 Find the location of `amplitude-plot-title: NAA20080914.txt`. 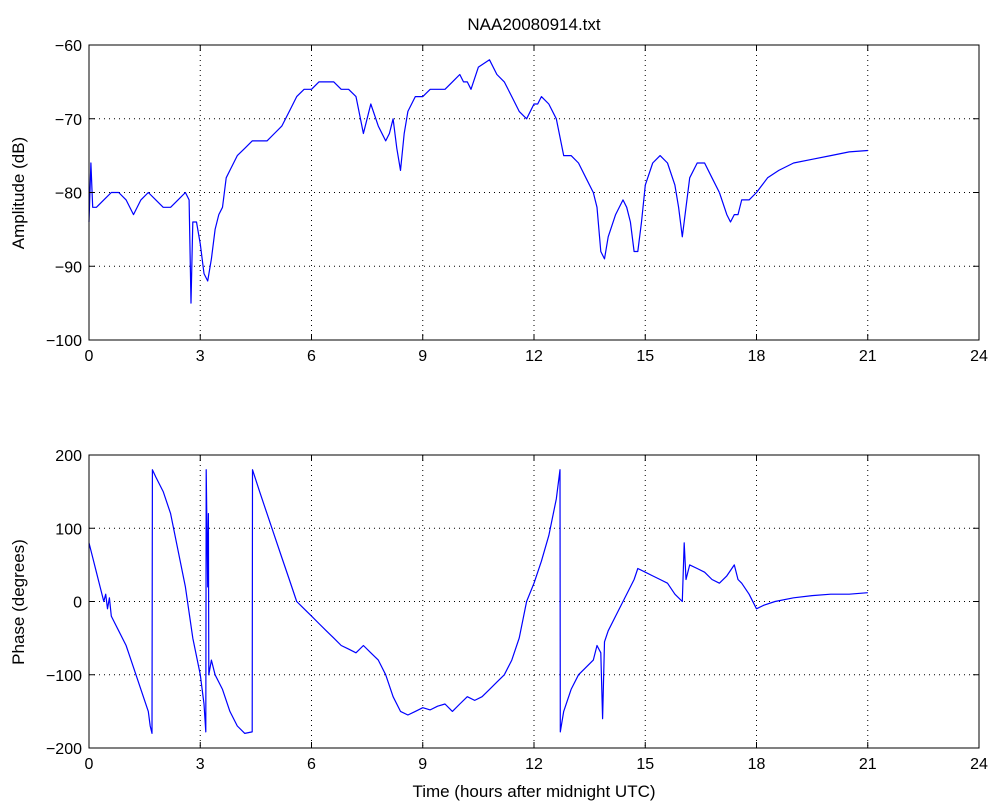

amplitude-plot-title: NAA20080914.txt is located at coordinates (534, 24).